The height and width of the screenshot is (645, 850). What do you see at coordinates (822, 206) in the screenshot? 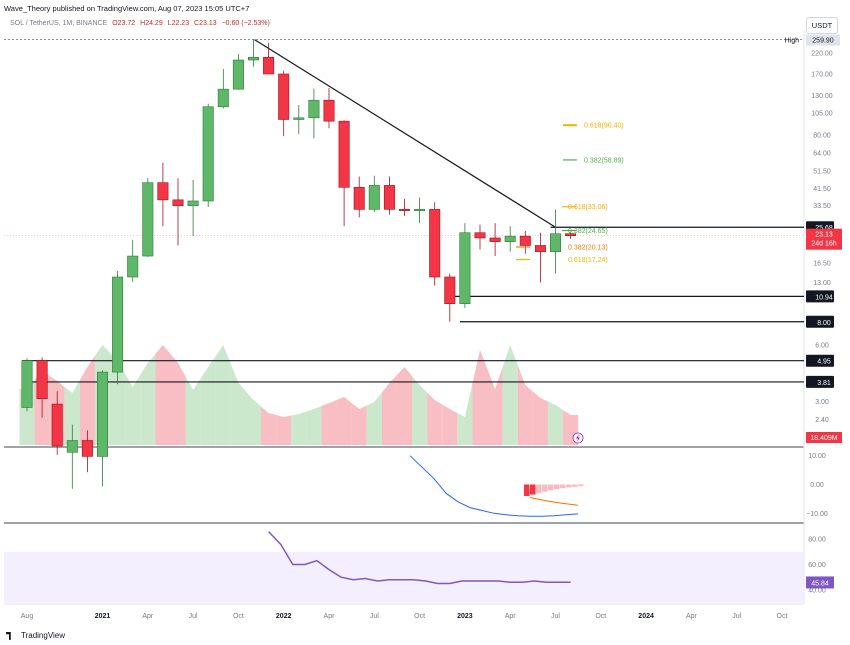
I see `price-tick-label: 33.50` at bounding box center [822, 206].